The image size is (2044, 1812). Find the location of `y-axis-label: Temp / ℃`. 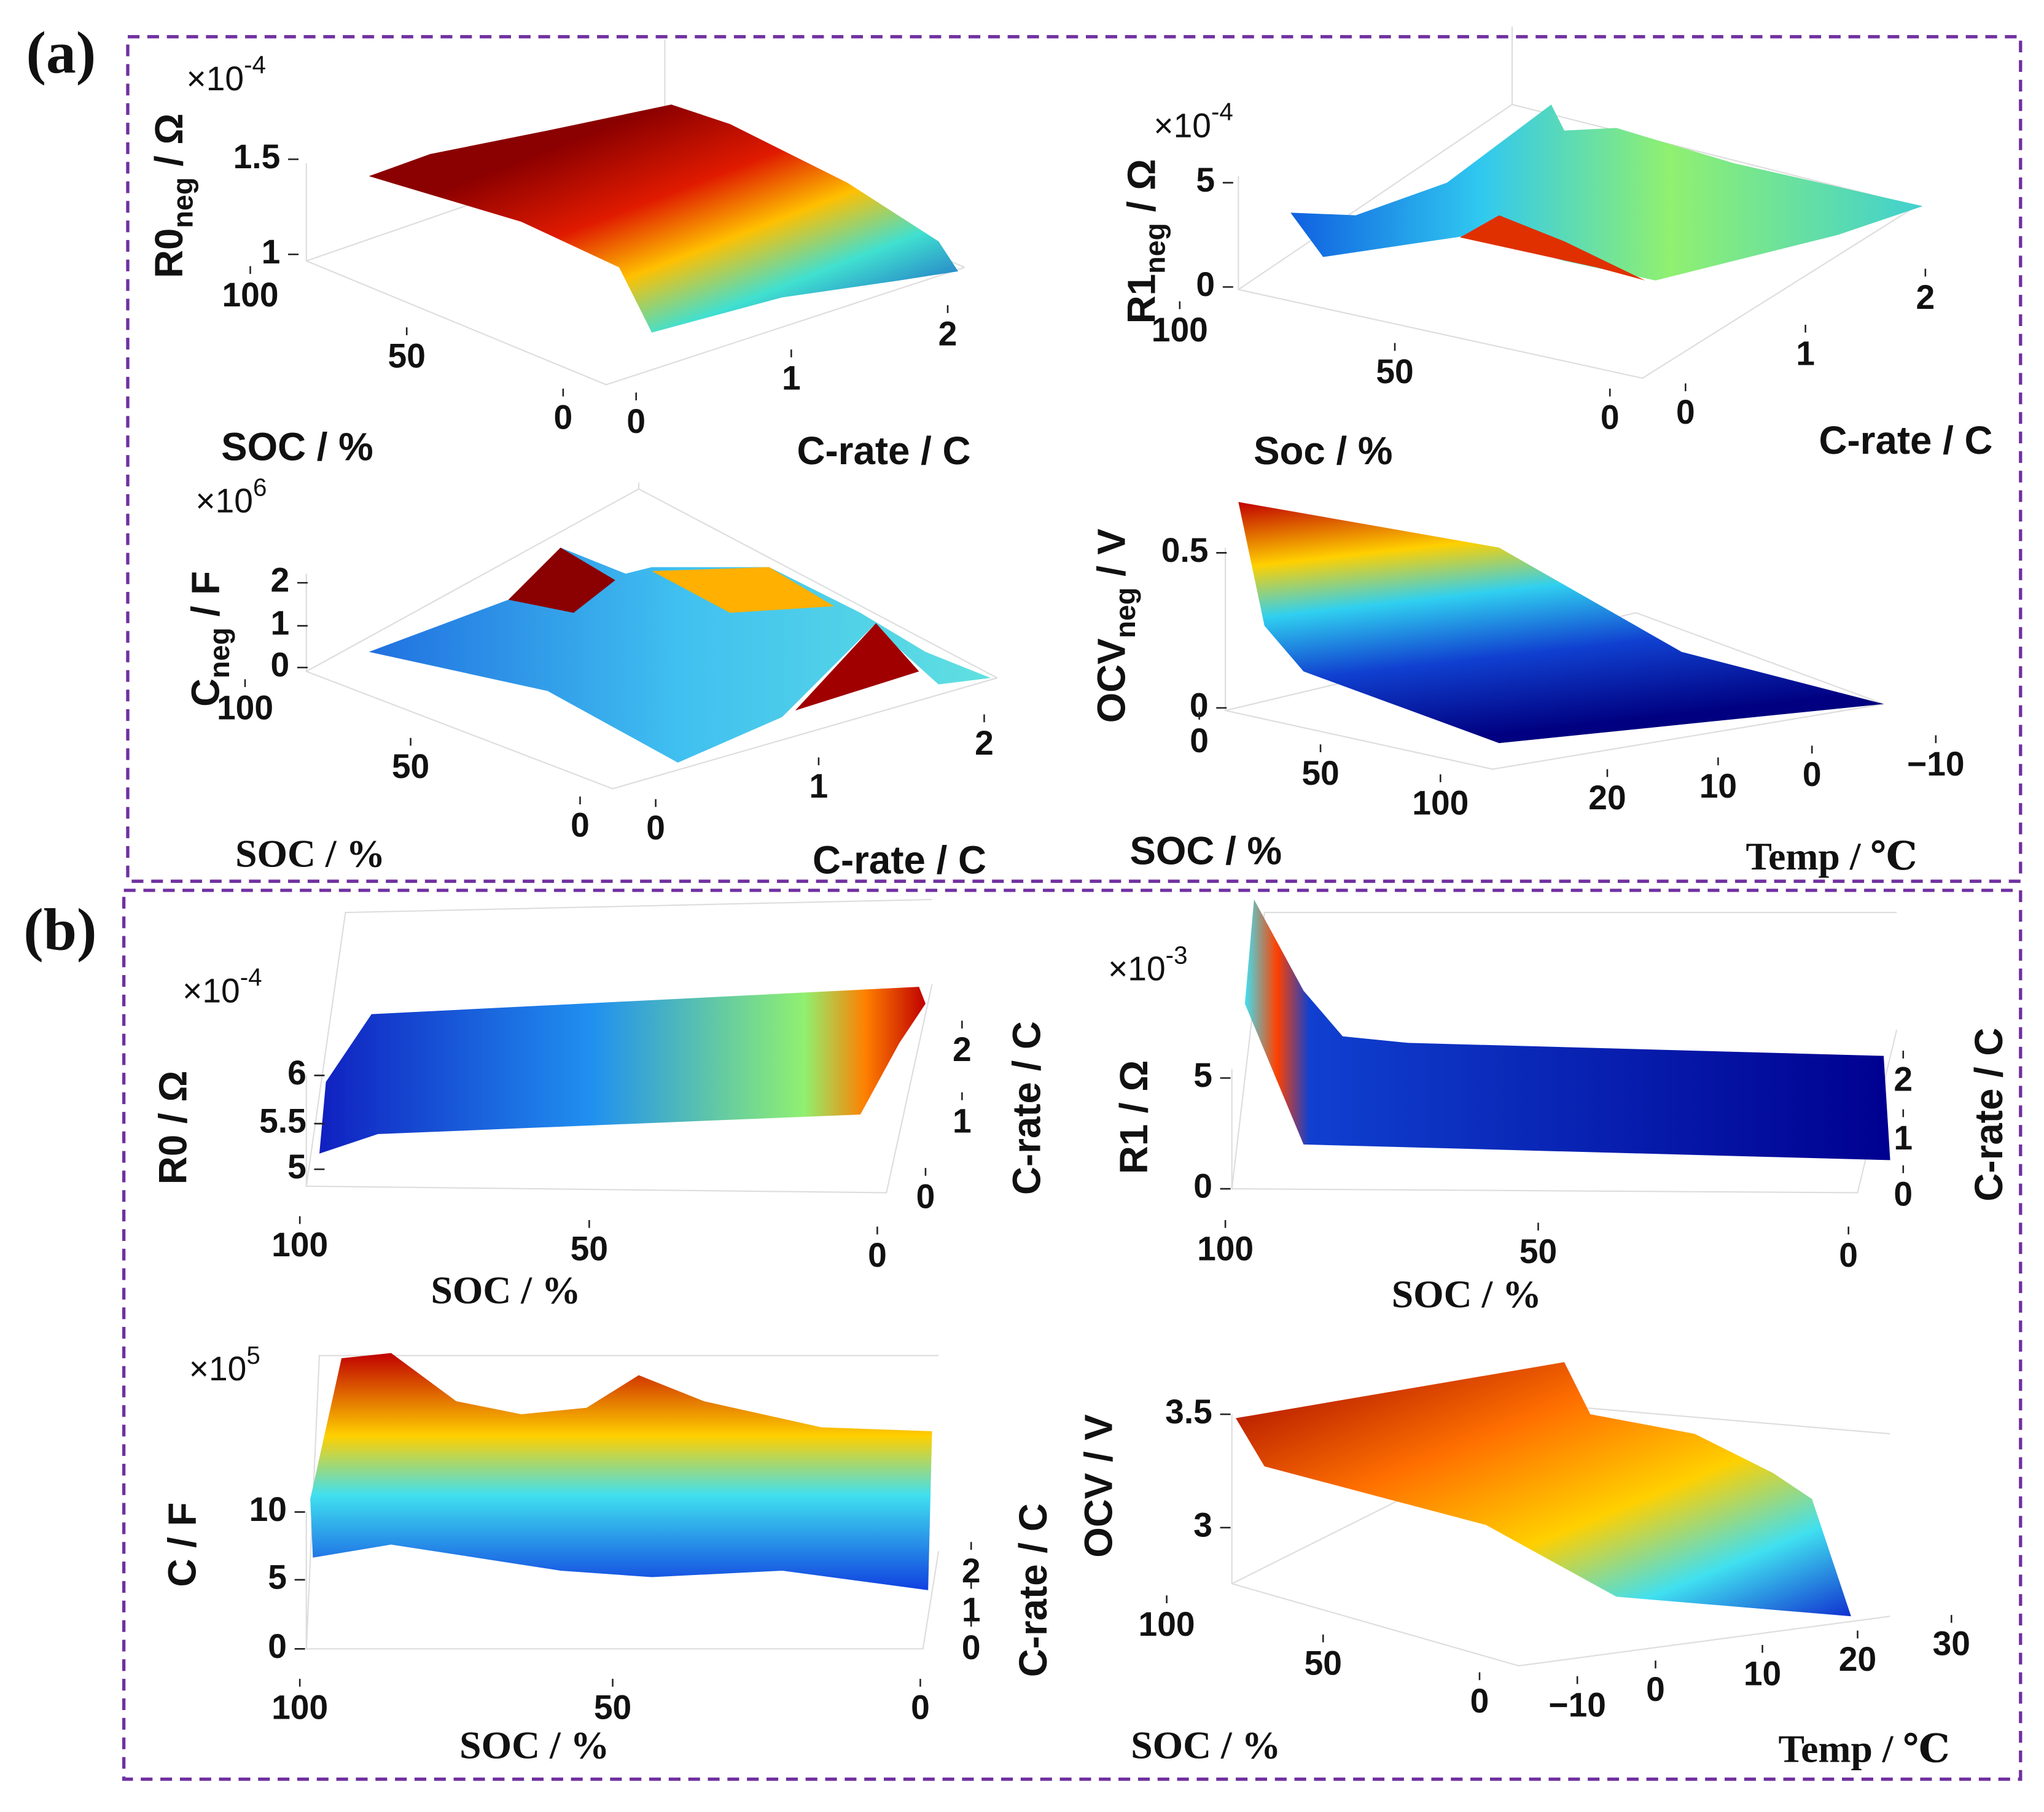

y-axis-label: Temp / ℃ is located at coordinates (1864, 1749).